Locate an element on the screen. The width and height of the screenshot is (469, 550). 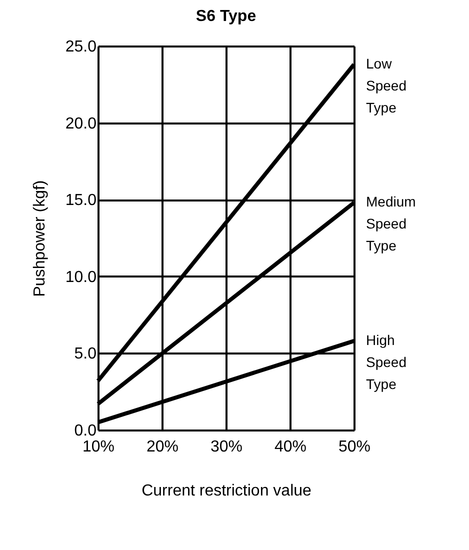
x-tick-label: 10% is located at coordinates (98, 447).